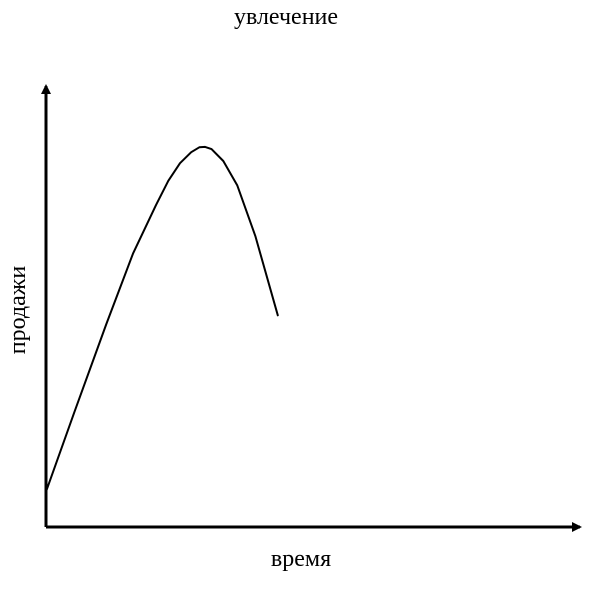  Describe the element at coordinates (18, 310) in the screenshot. I see `y-axis-label: продажи` at that location.